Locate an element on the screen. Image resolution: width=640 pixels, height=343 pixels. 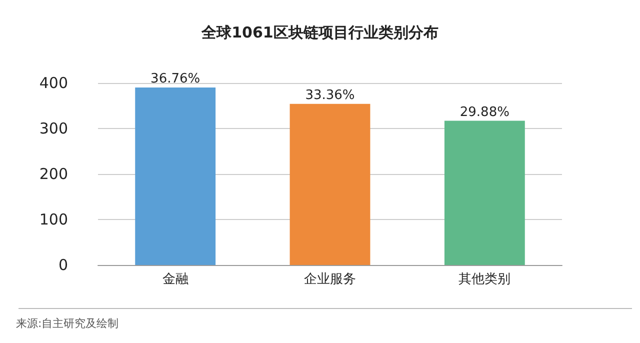
y-tick-label: 400 is located at coordinates (53, 83).